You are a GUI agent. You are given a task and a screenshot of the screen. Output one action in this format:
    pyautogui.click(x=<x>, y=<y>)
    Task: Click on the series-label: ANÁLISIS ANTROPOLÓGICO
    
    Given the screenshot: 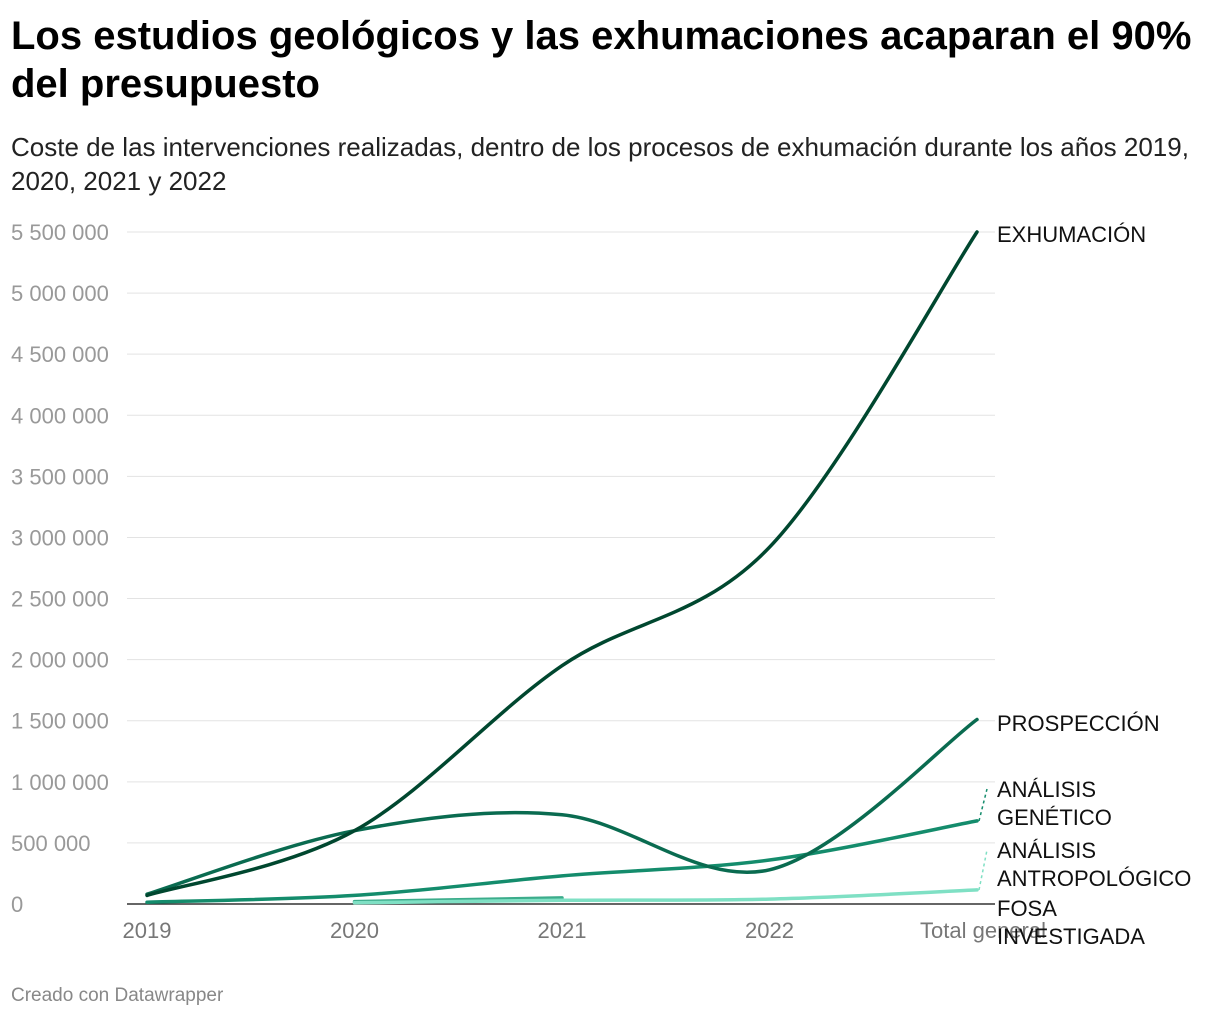 What is the action you would take?
    pyautogui.click(x=1094, y=864)
    